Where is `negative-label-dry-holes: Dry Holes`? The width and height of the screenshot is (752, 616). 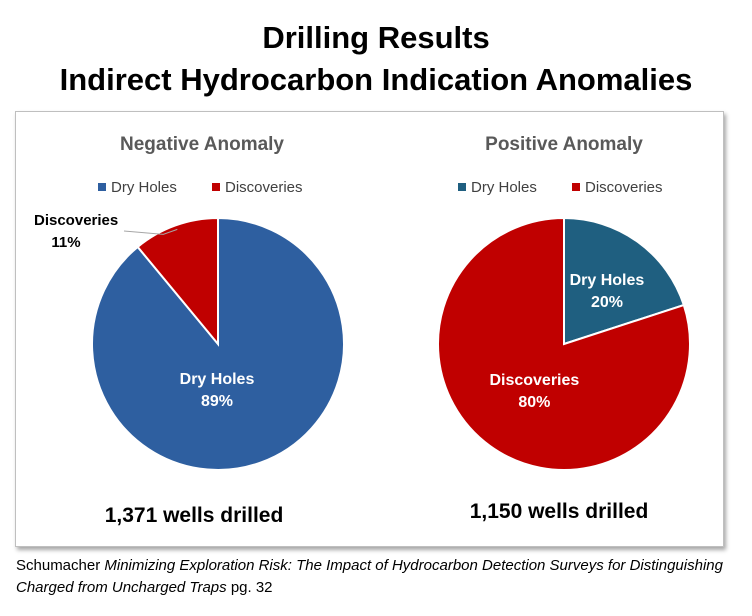 negative-label-dry-holes: Dry Holes is located at coordinates (217, 379).